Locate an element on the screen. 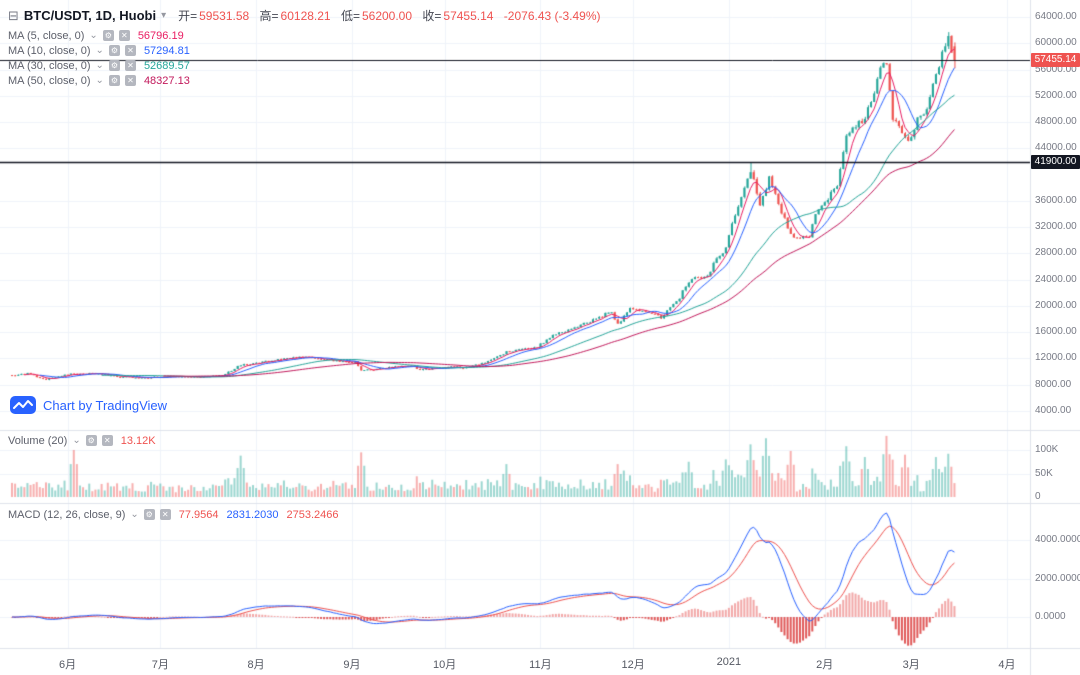  macd-line-value: 2831.2030 is located at coordinates (252, 514).